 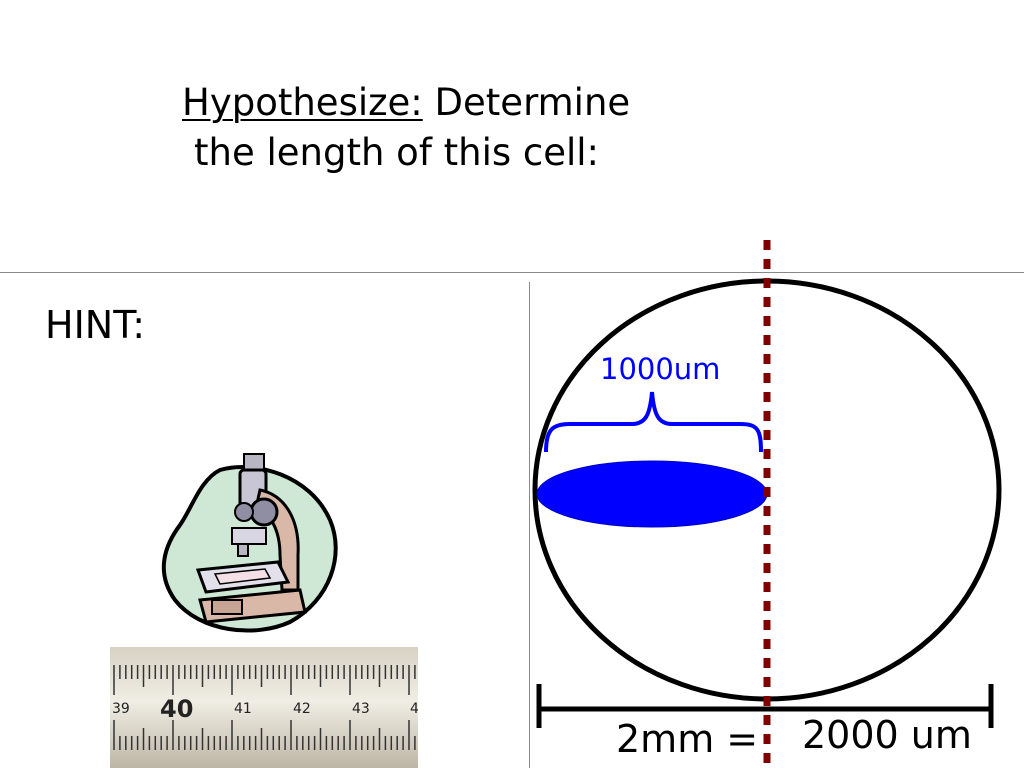 What do you see at coordinates (121, 709) in the screenshot?
I see `ruler-label-39: 39` at bounding box center [121, 709].